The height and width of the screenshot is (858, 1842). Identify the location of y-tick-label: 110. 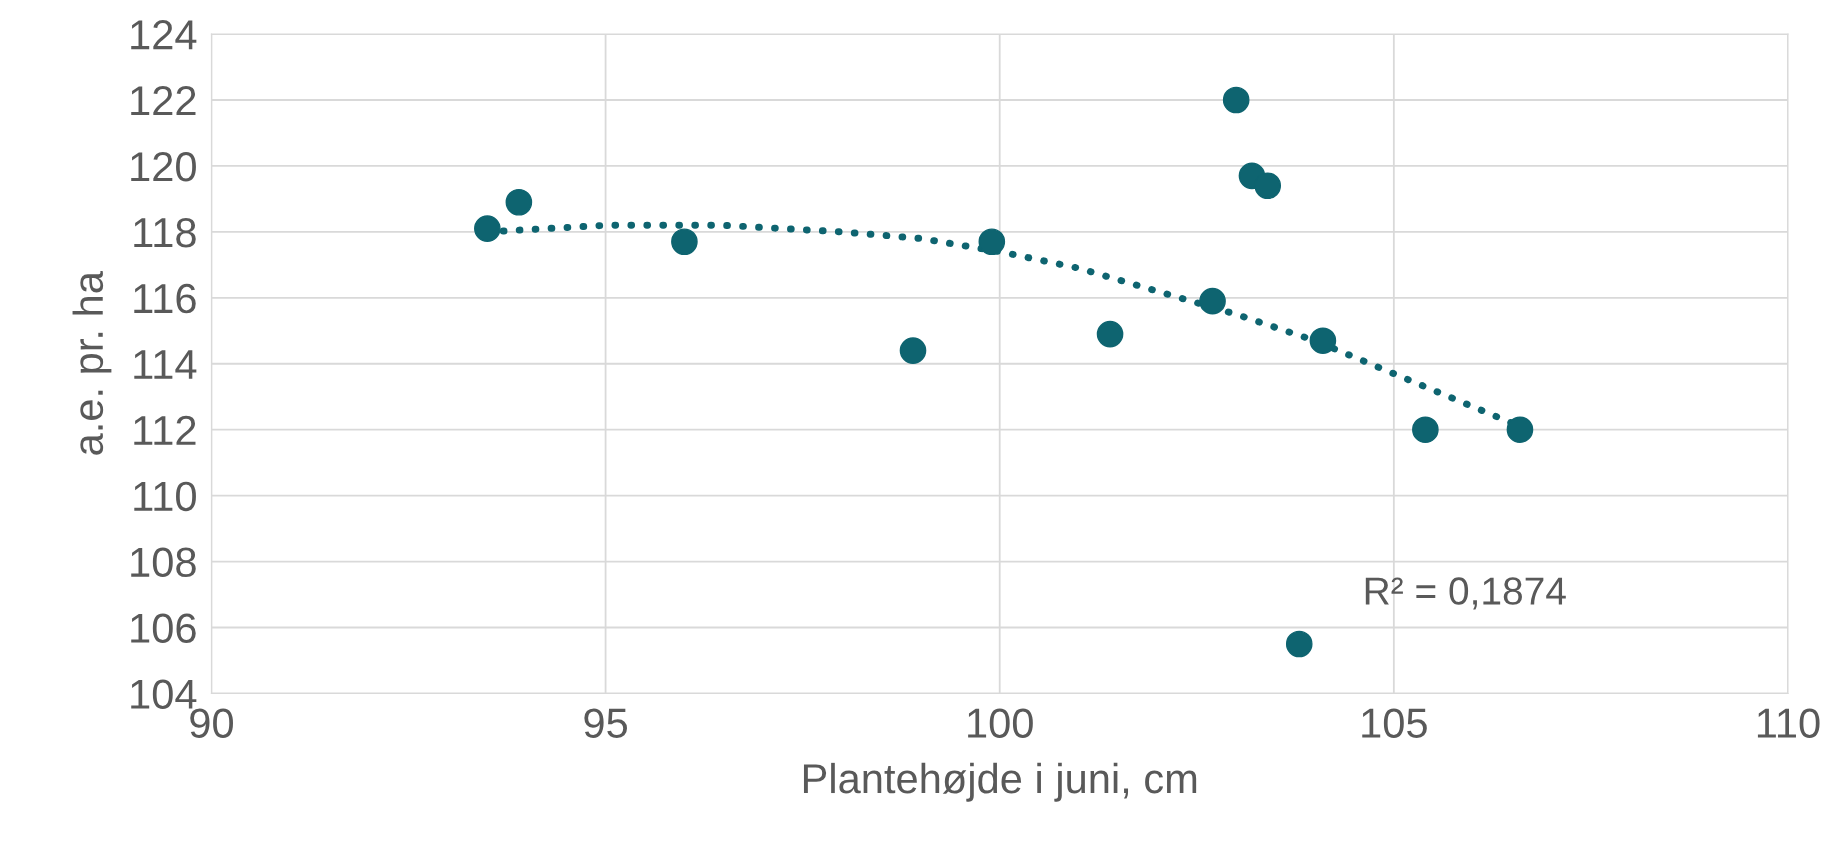
(165, 496).